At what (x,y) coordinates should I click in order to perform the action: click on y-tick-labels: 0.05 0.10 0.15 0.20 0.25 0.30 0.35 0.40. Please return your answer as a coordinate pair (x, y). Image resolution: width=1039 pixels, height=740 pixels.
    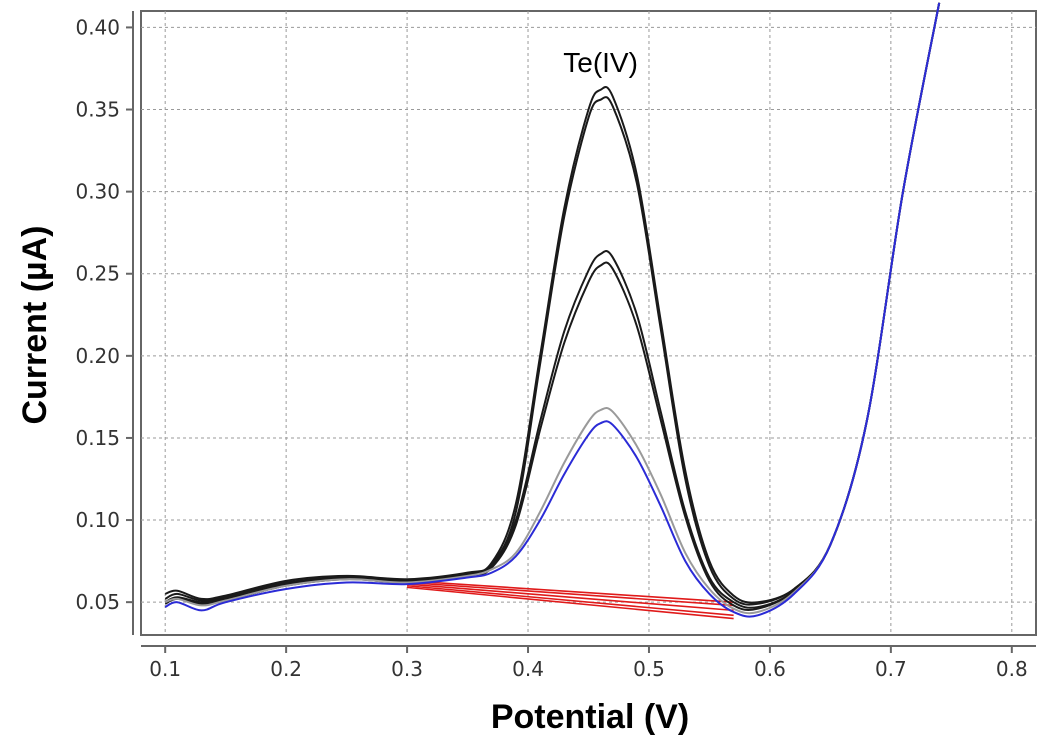
    Looking at the image, I should click on (104, 314).